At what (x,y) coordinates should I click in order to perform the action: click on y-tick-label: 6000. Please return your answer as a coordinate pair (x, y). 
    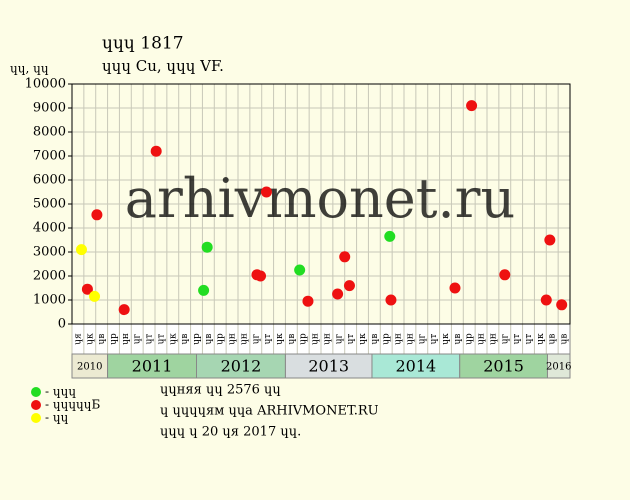
    Looking at the image, I should click on (49, 180).